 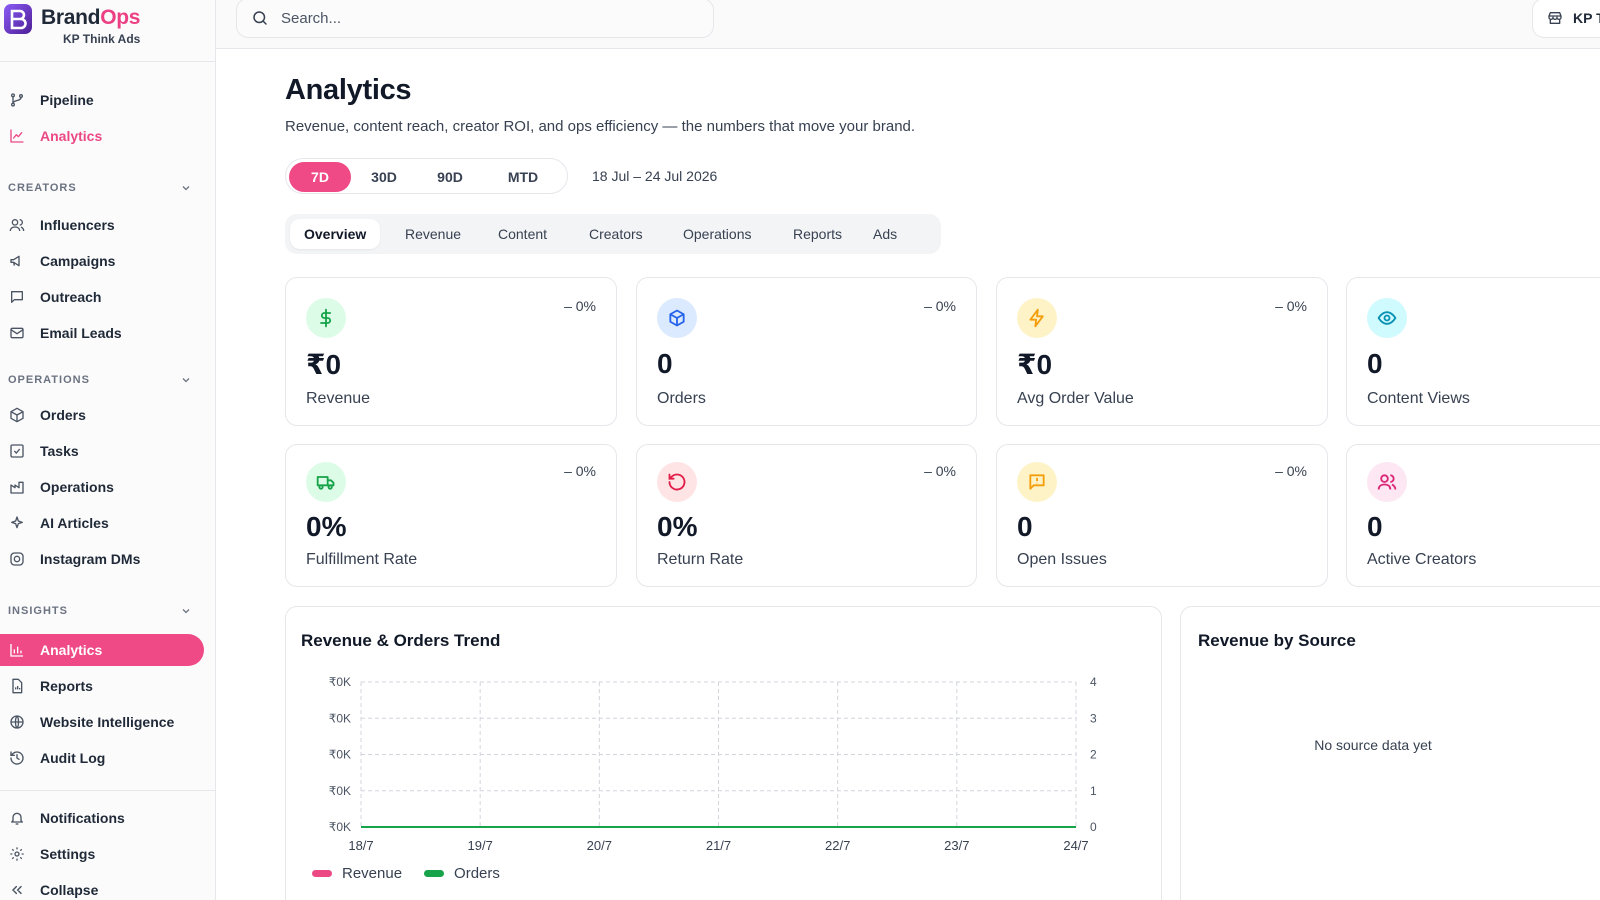 I want to click on bar-chart-icon, so click(x=17, y=650).